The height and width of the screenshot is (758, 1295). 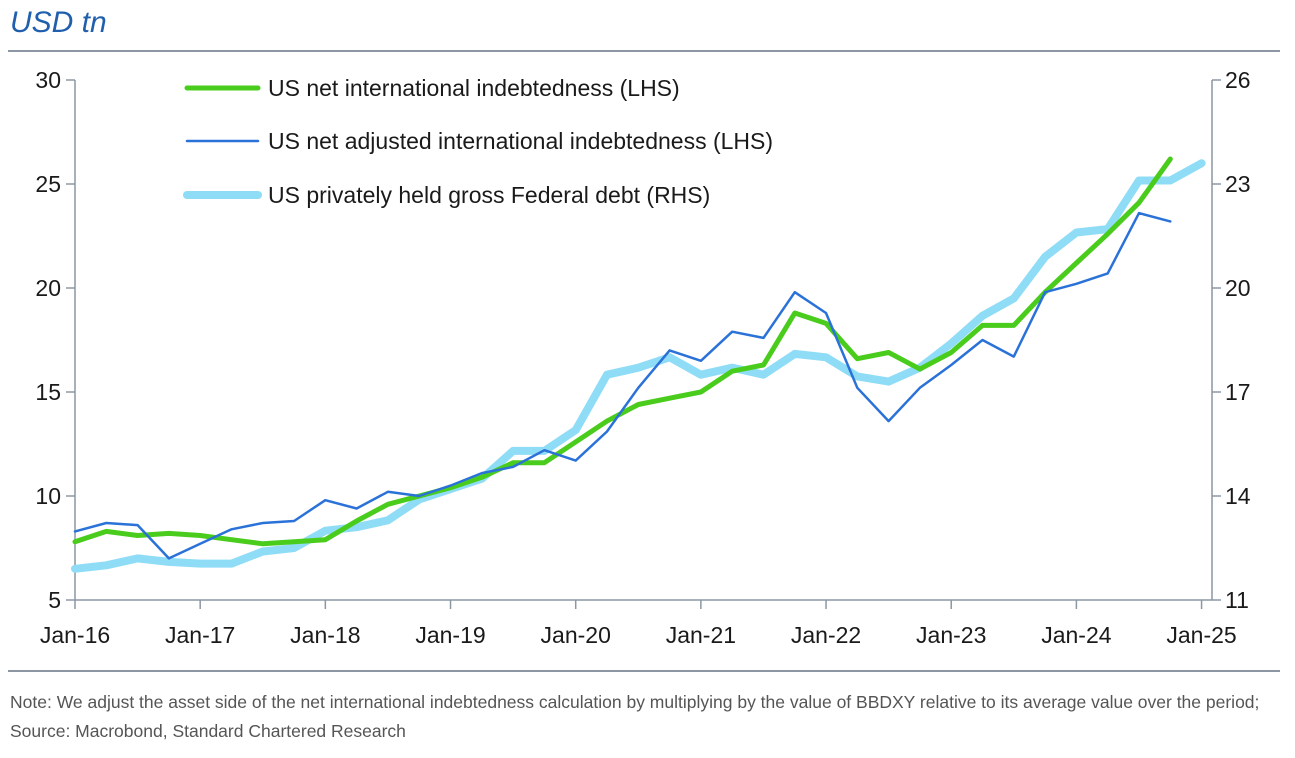 I want to click on right-tick-label: 23, so click(x=1238, y=184).